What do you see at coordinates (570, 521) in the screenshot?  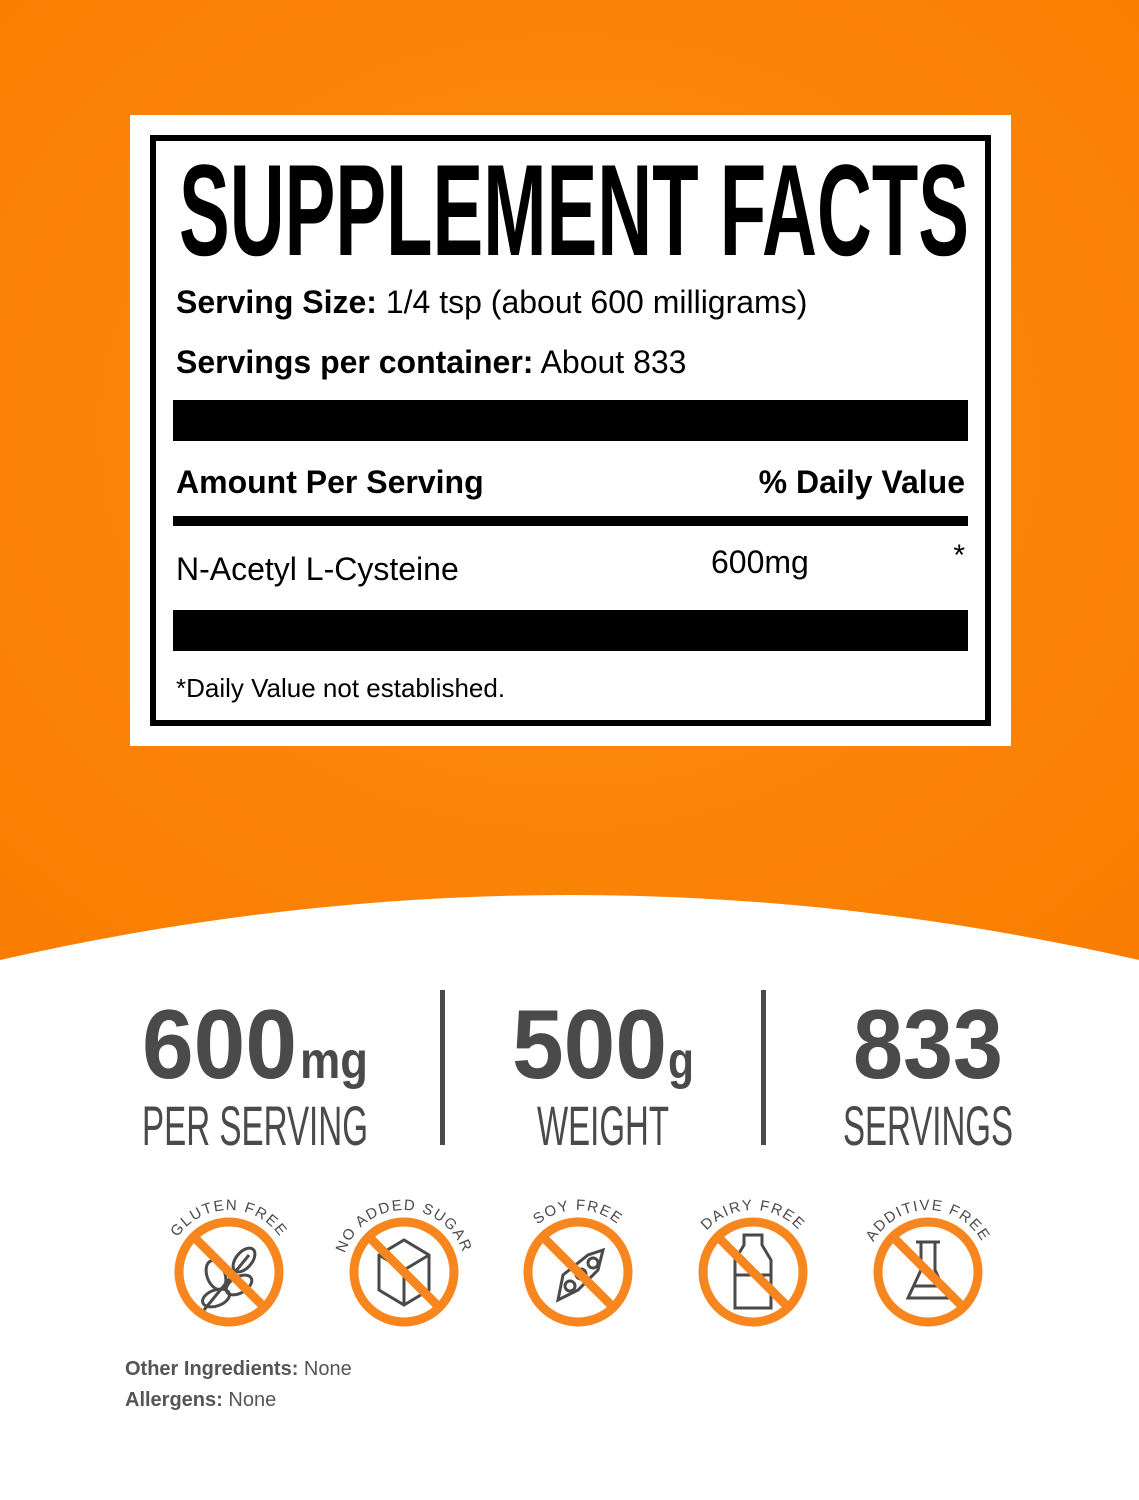 I see `header-divider` at bounding box center [570, 521].